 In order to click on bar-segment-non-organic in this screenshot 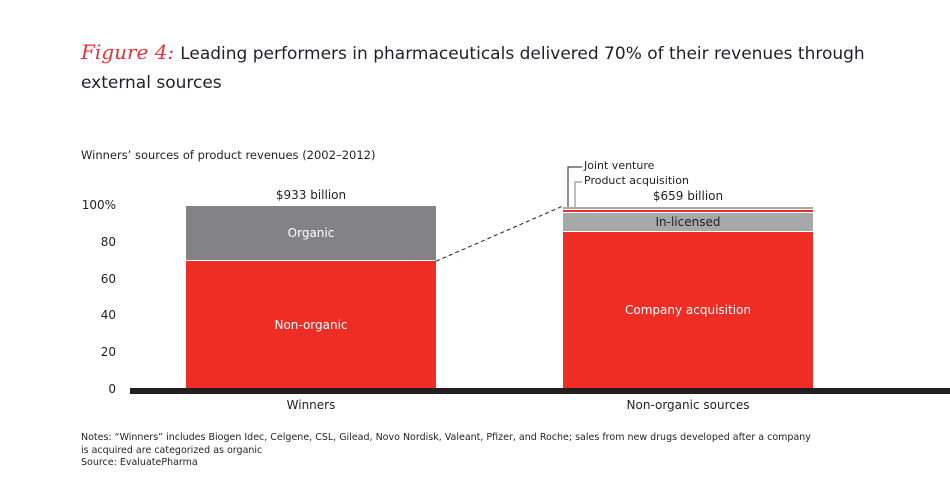, I will do `click(311, 325)`.